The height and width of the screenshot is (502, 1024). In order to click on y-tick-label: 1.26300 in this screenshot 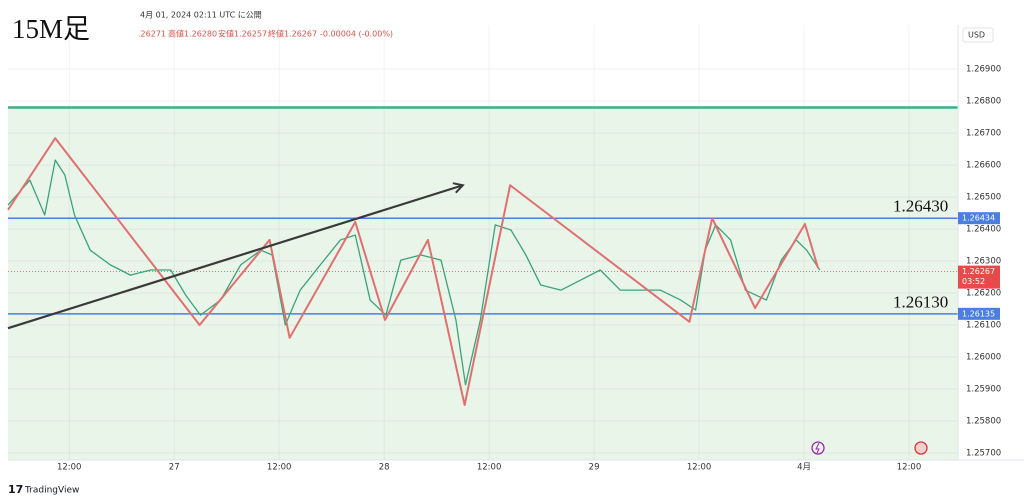, I will do `click(983, 262)`.